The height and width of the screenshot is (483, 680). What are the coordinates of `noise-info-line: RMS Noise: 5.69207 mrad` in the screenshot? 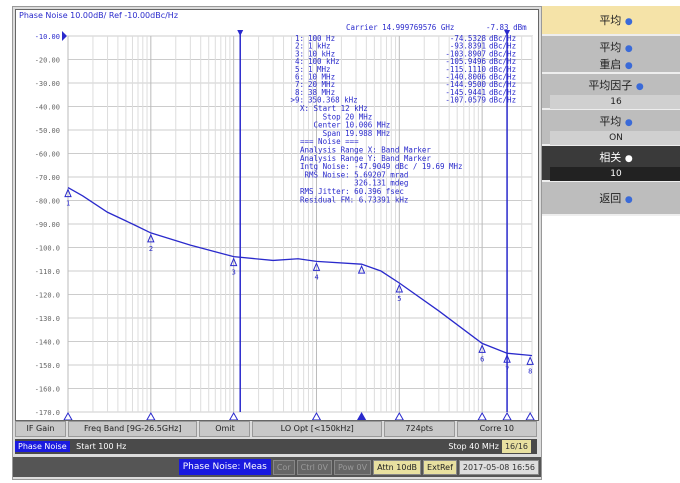 It's located at (354, 174).